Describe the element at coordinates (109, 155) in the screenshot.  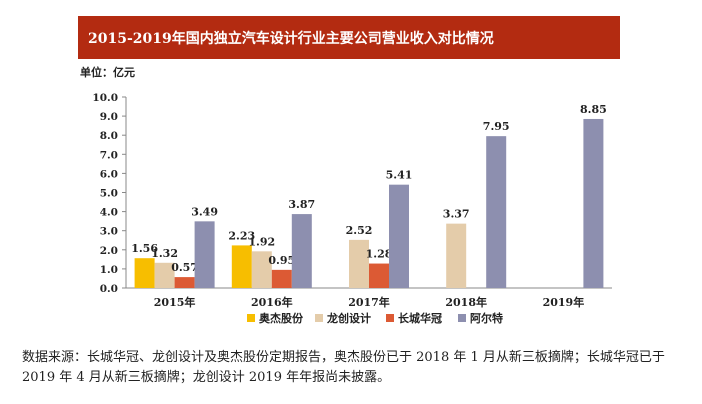
I see `y-tick-label: 7.0` at that location.